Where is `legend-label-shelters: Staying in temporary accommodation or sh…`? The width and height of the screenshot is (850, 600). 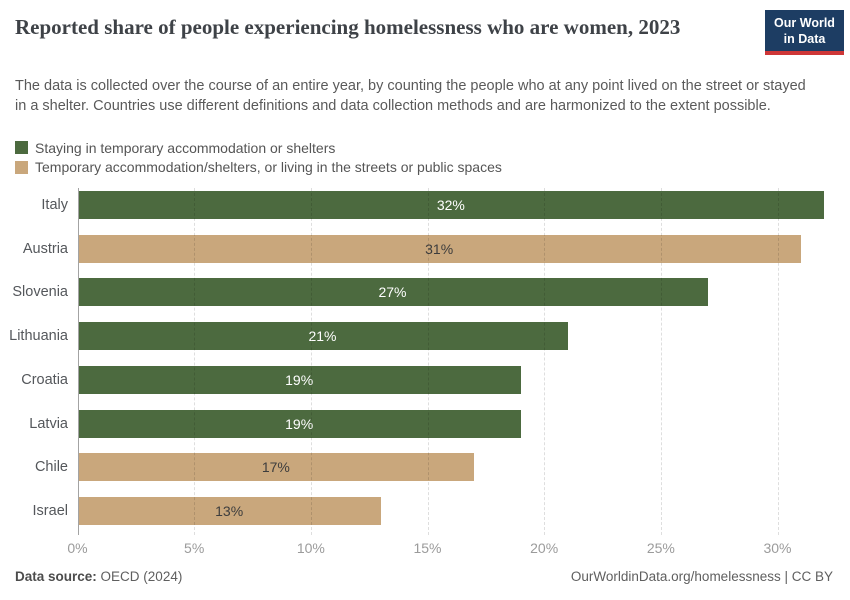 legend-label-shelters: Staying in temporary accommodation or sh… is located at coordinates (185, 147).